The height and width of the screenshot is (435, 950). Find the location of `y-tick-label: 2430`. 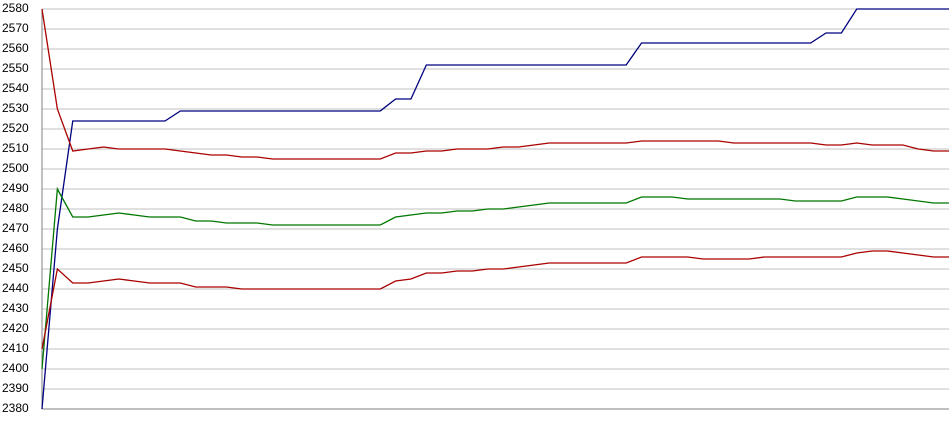

y-tick-label: 2430 is located at coordinates (15, 308).